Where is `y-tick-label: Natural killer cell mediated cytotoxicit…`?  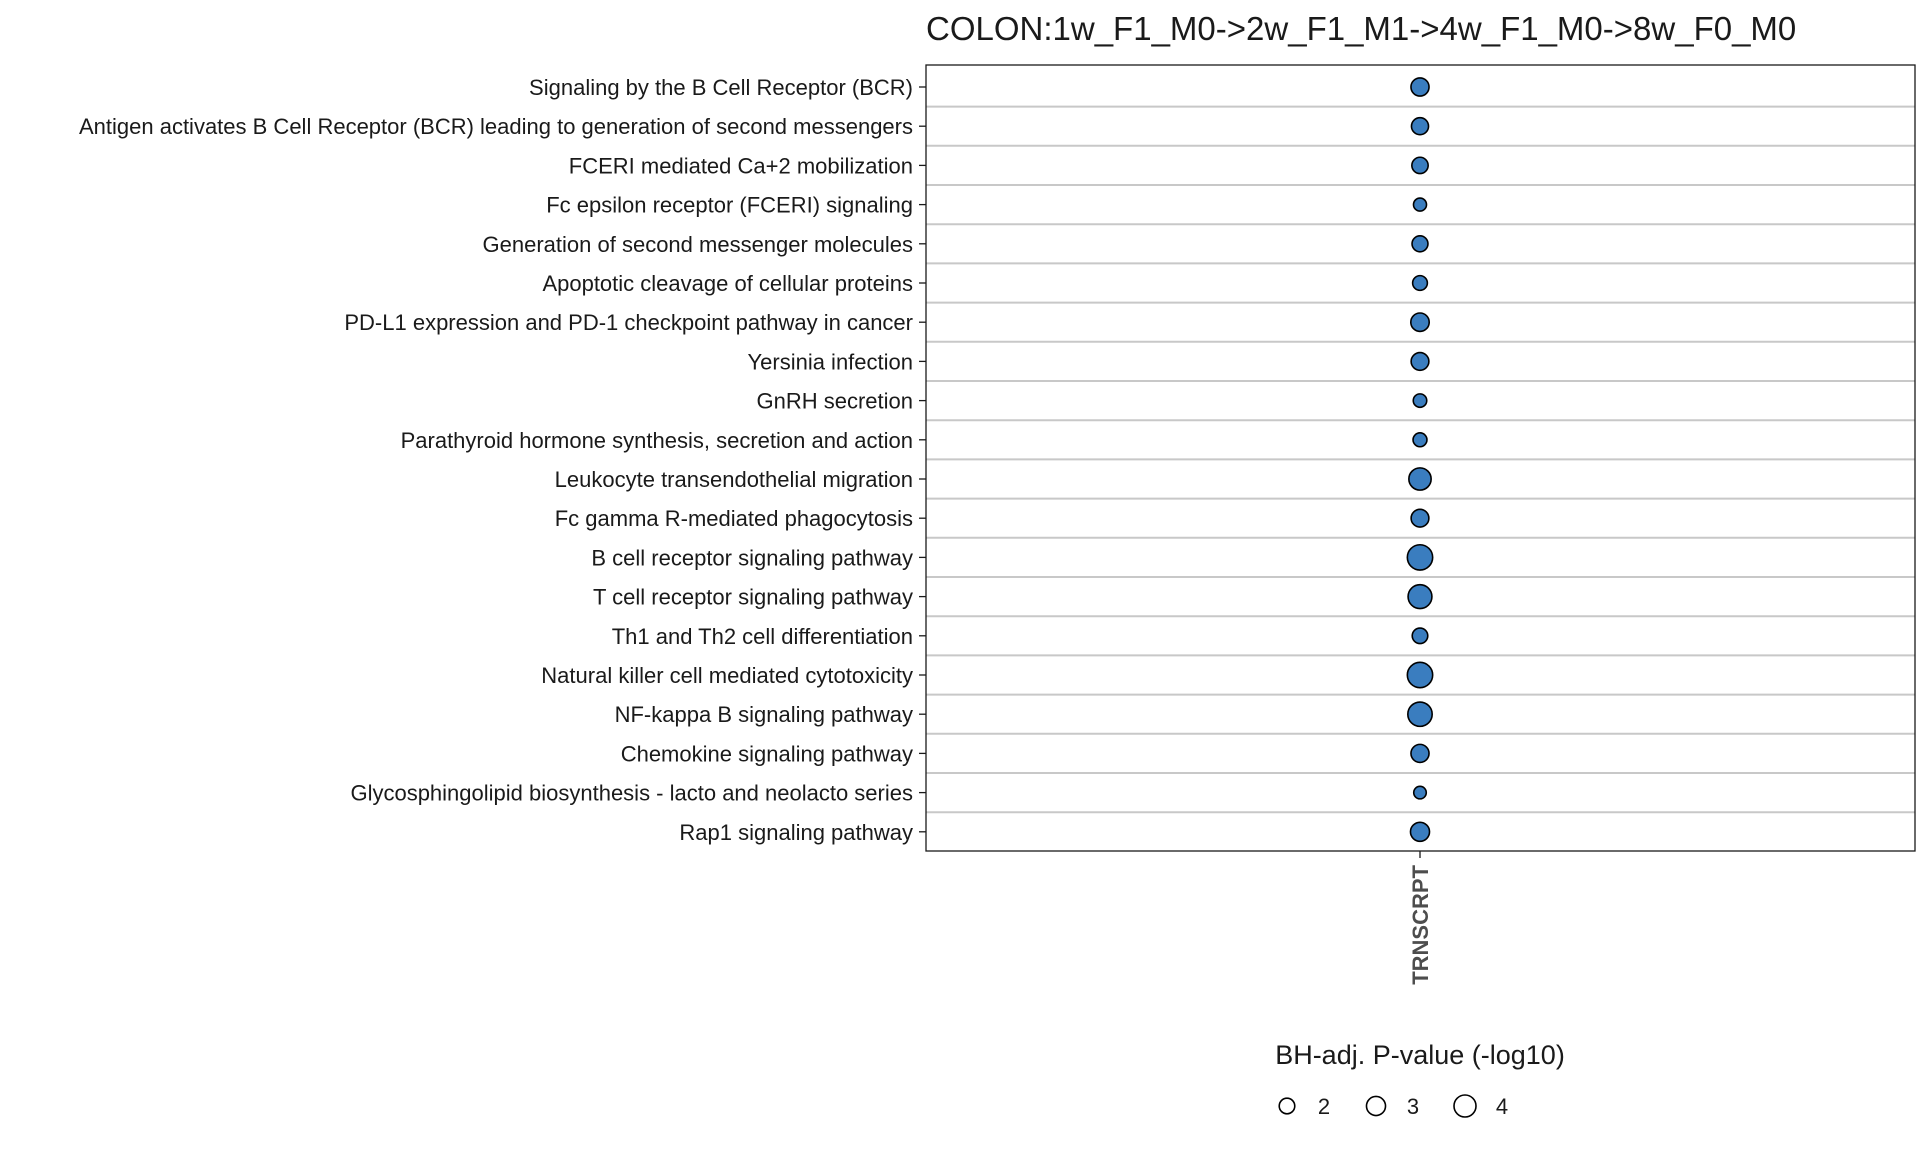
y-tick-label: Natural killer cell mediated cytotoxicit… is located at coordinates (727, 675).